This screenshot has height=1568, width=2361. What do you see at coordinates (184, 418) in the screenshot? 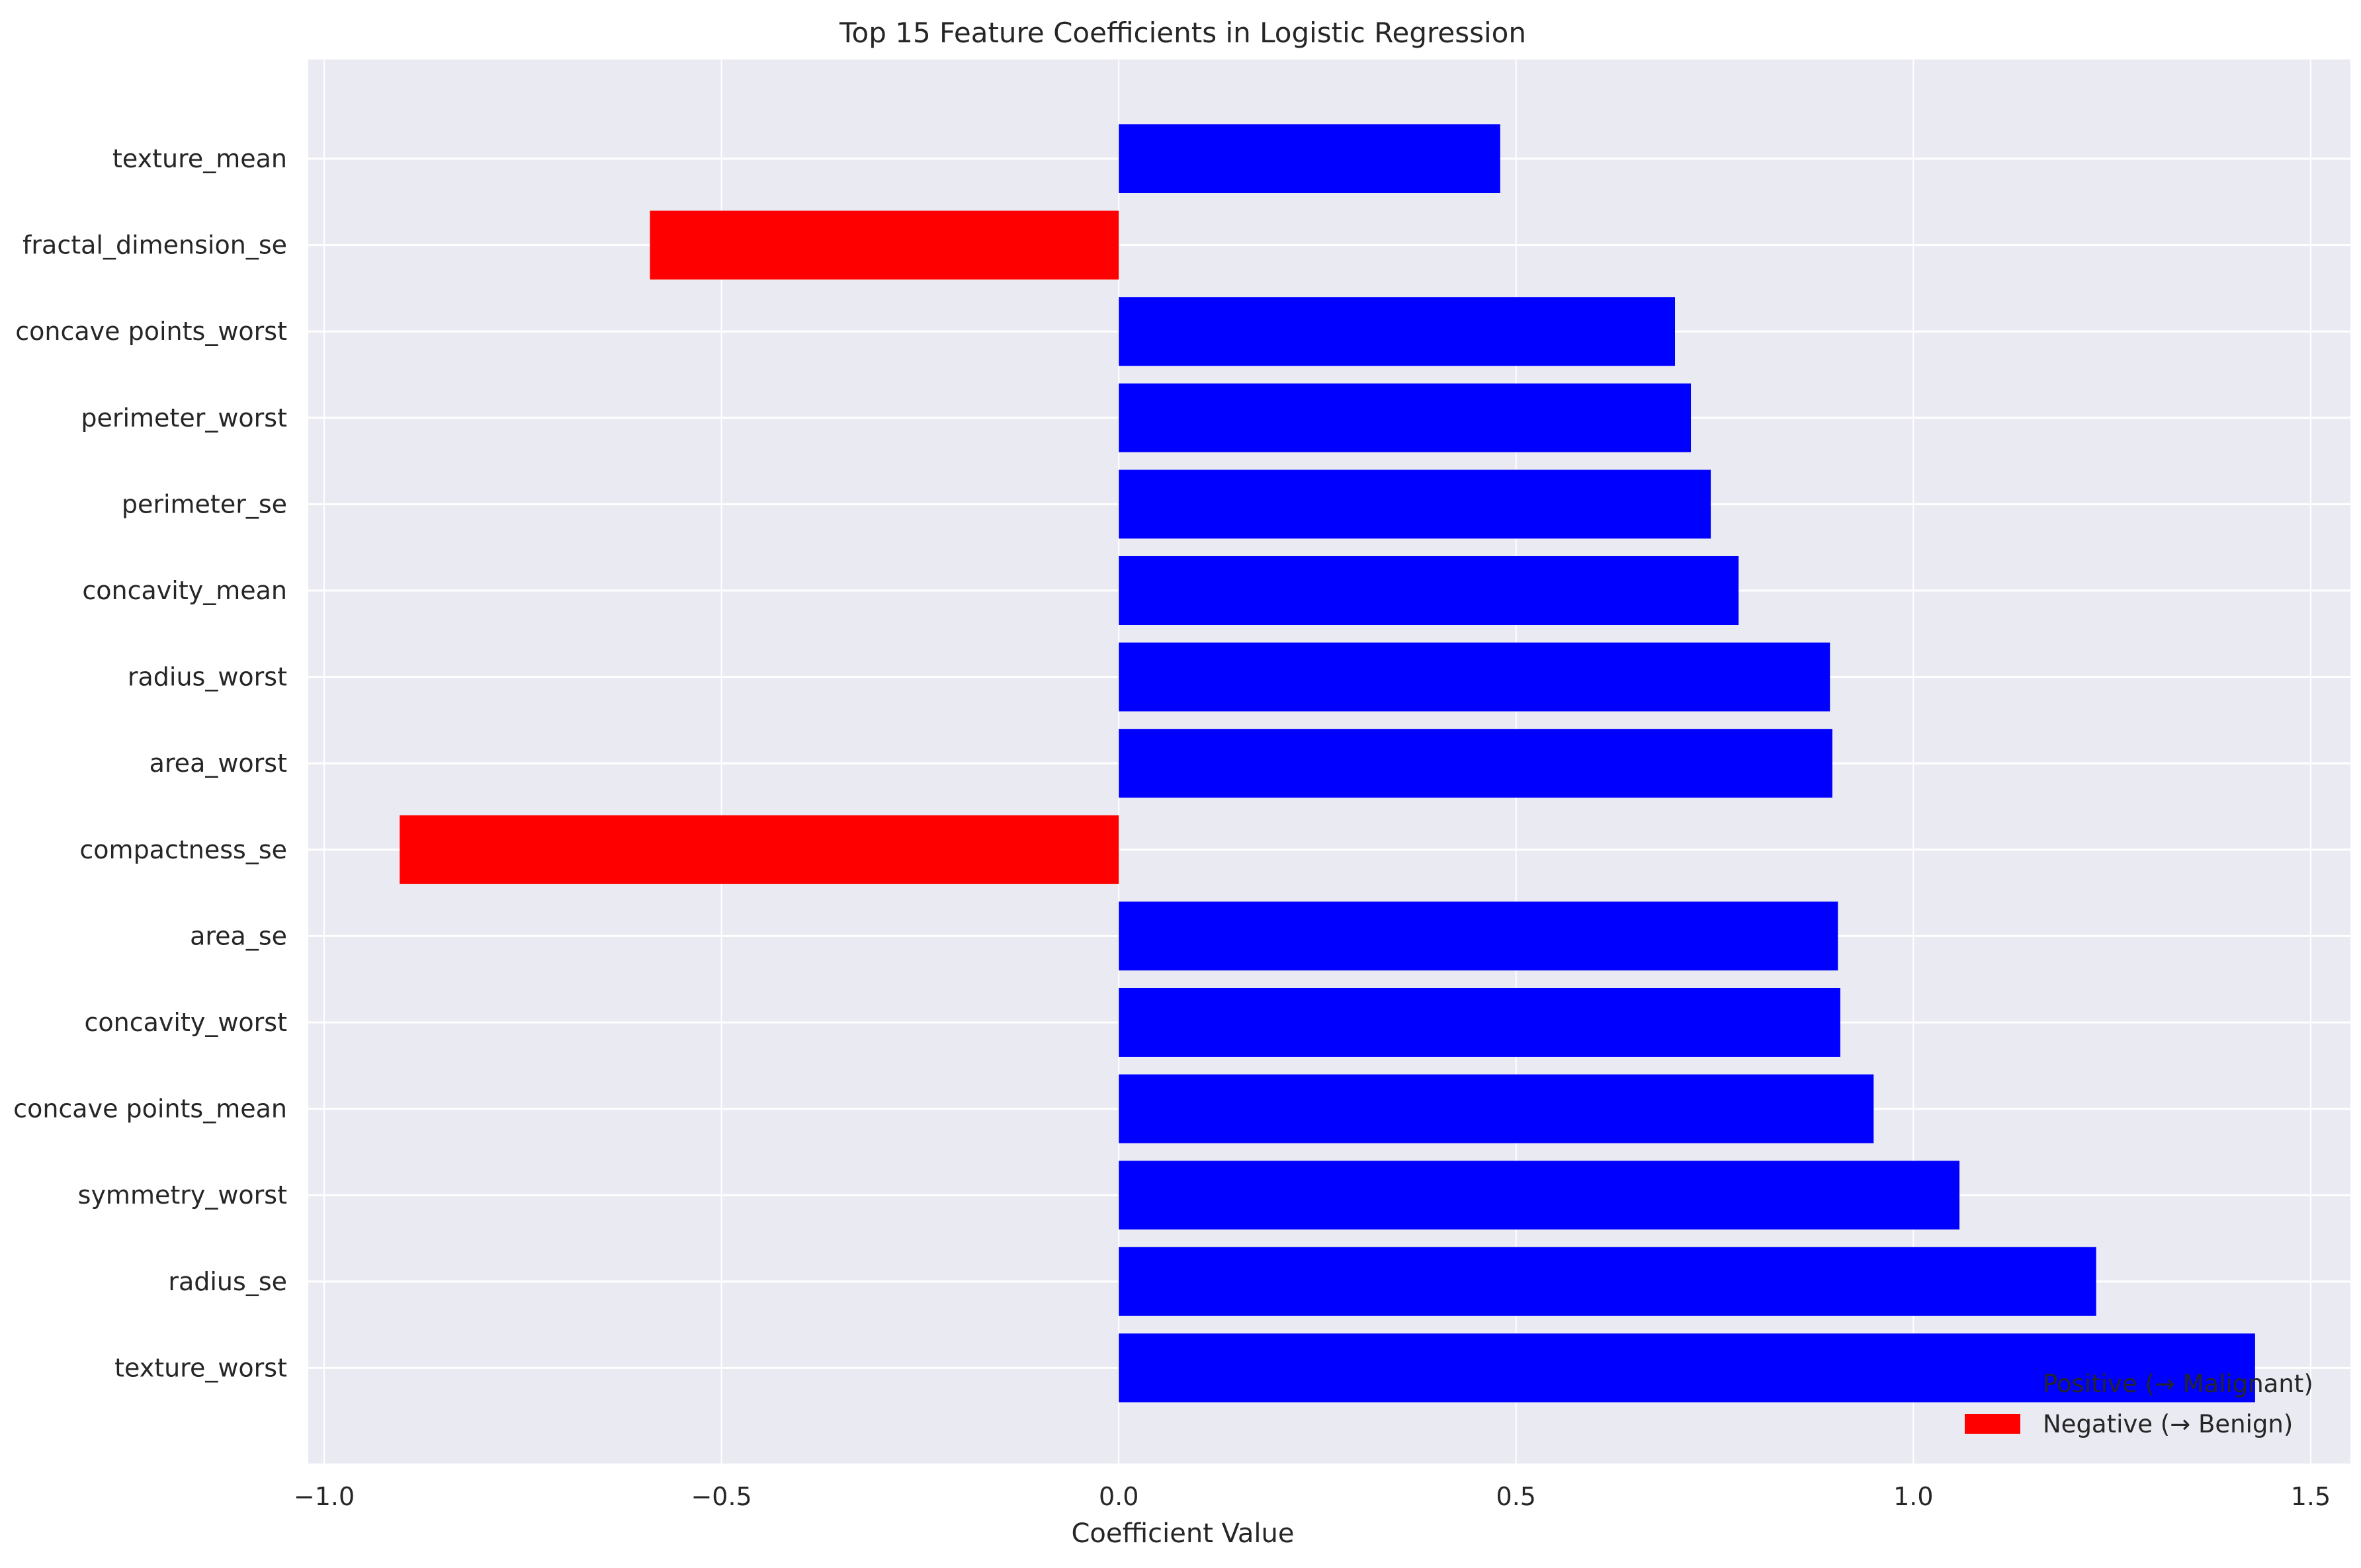
I see `y-tick-label: perimeter_worst` at bounding box center [184, 418].